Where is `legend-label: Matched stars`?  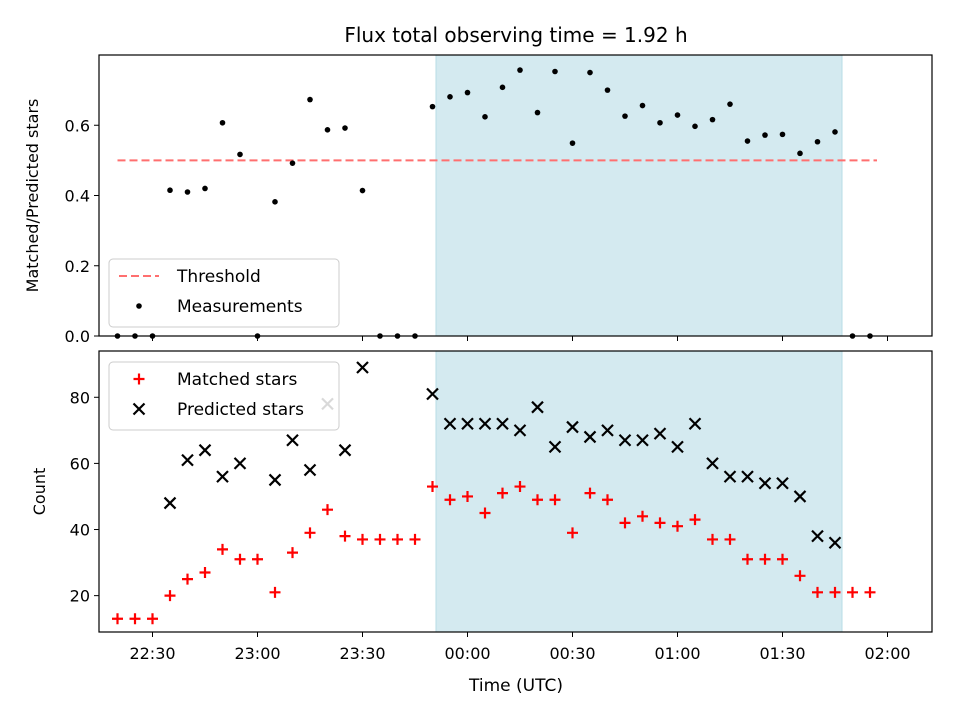 legend-label: Matched stars is located at coordinates (237, 380).